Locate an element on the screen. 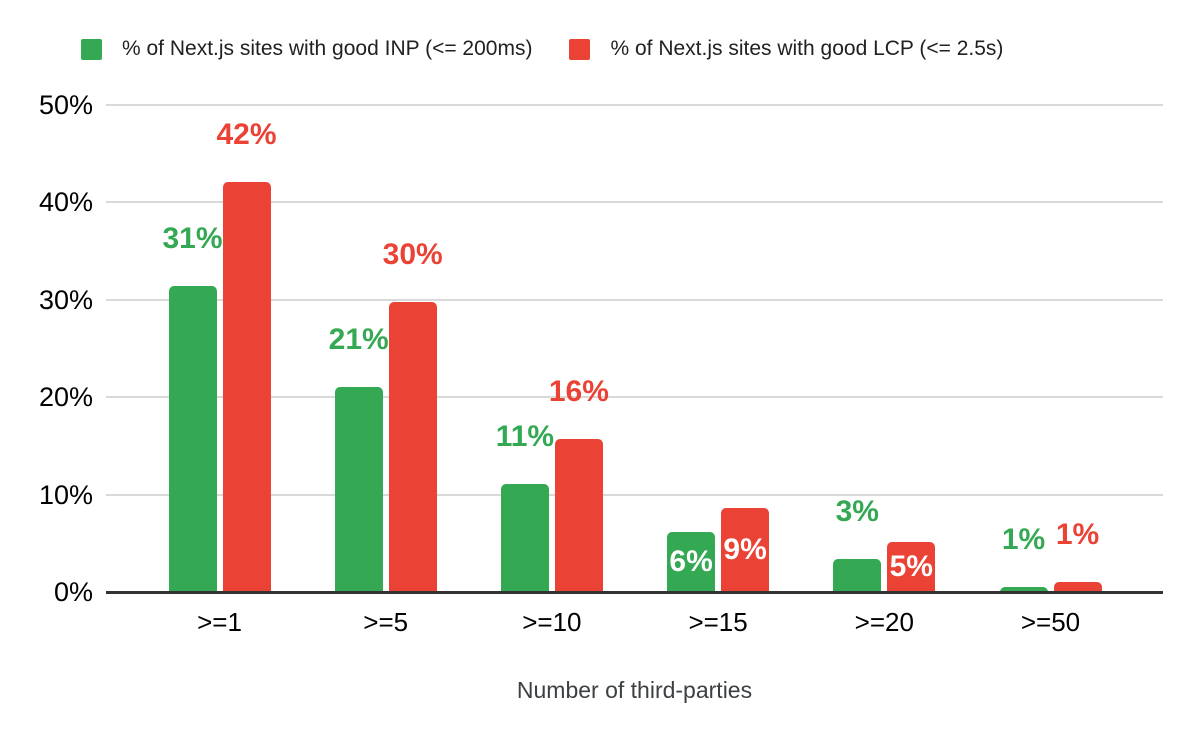  bar-lcp-group4 is located at coordinates (745, 550).